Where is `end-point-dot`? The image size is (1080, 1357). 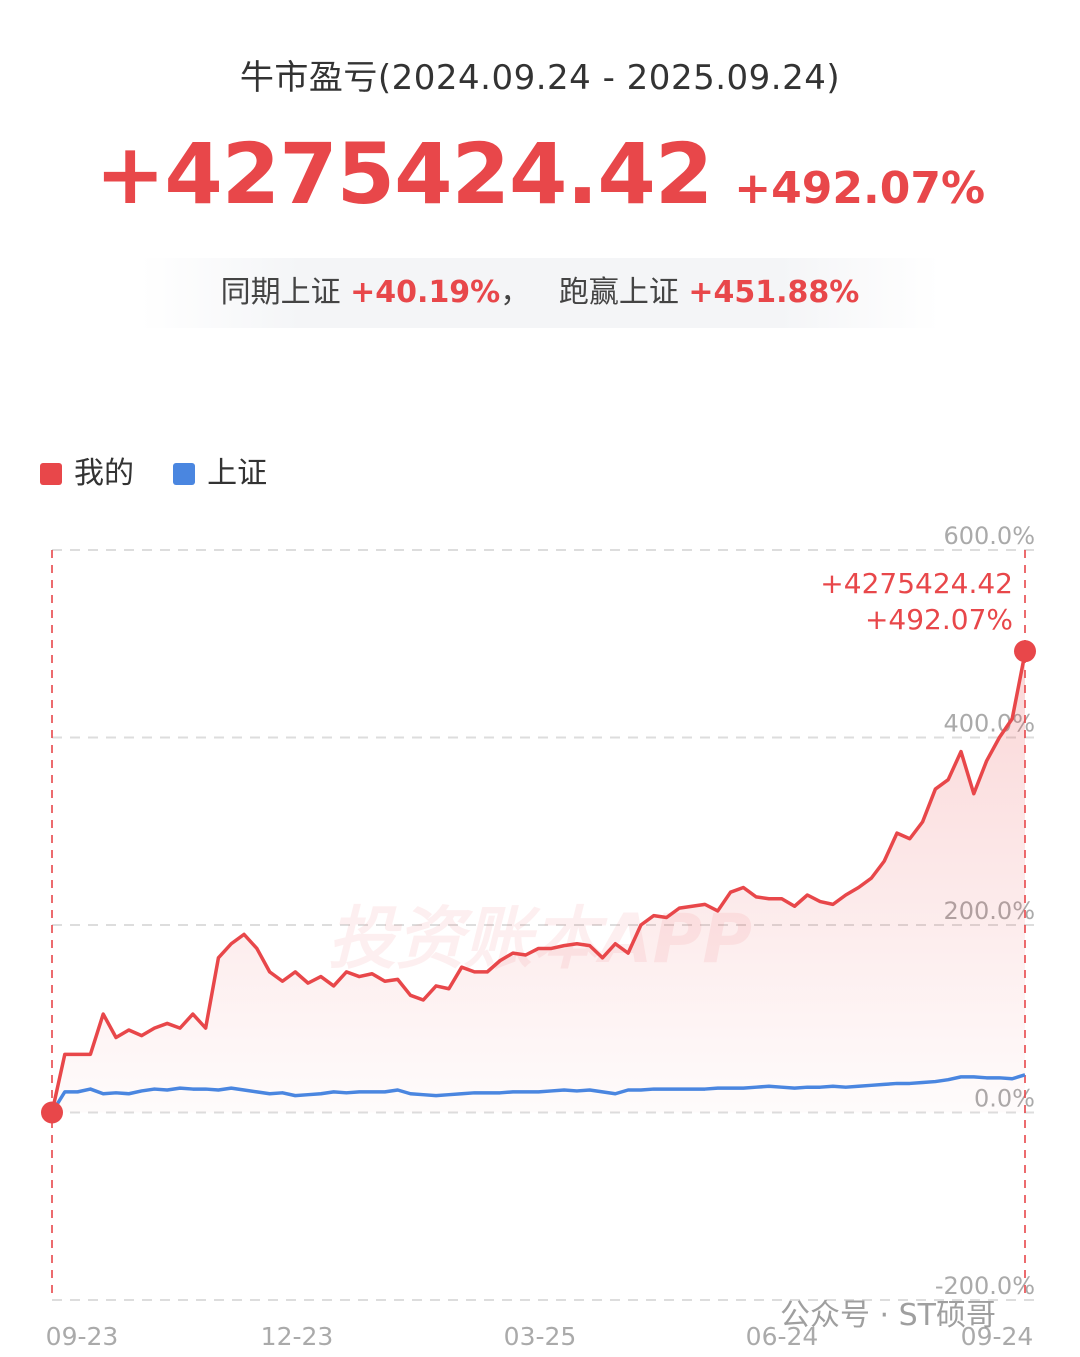 end-point-dot is located at coordinates (1025, 651).